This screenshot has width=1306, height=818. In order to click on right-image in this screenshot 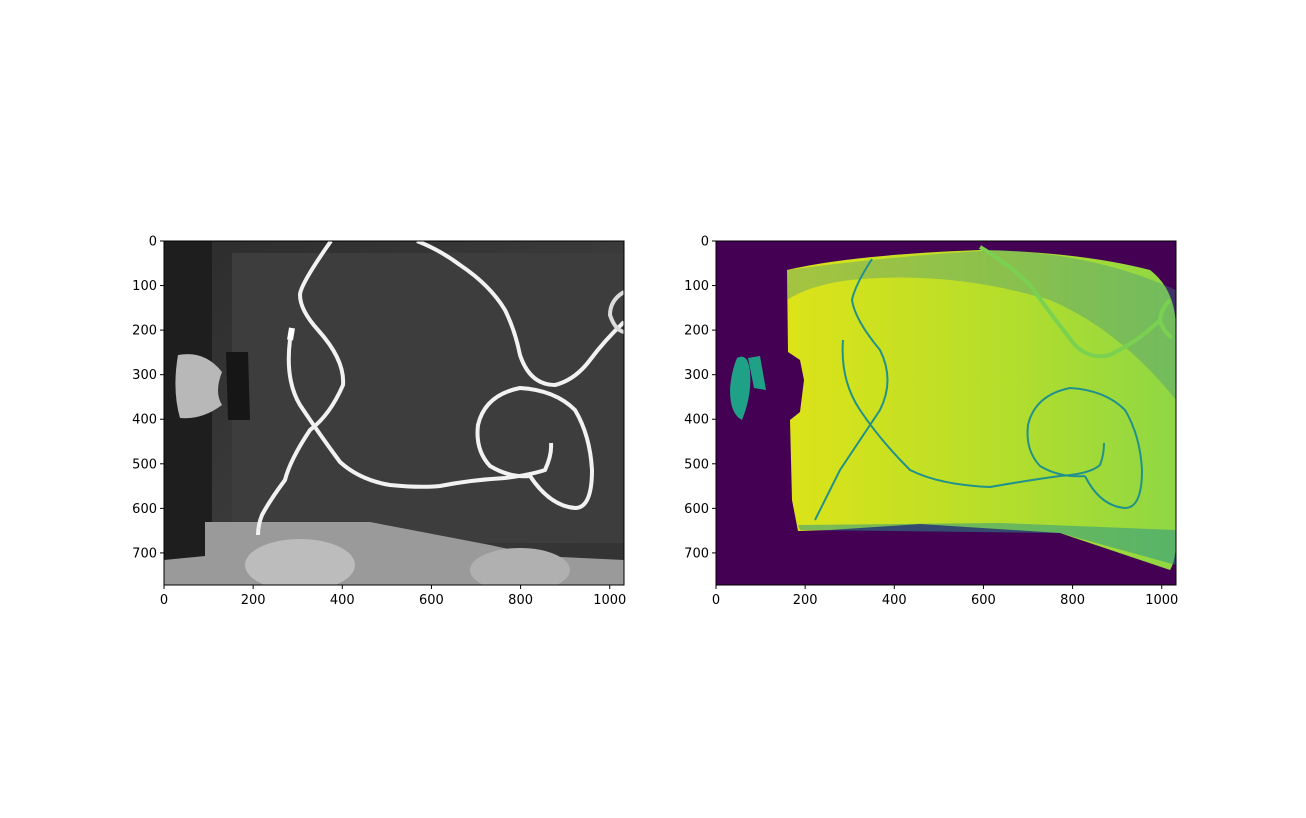, I will do `click(946, 413)`.